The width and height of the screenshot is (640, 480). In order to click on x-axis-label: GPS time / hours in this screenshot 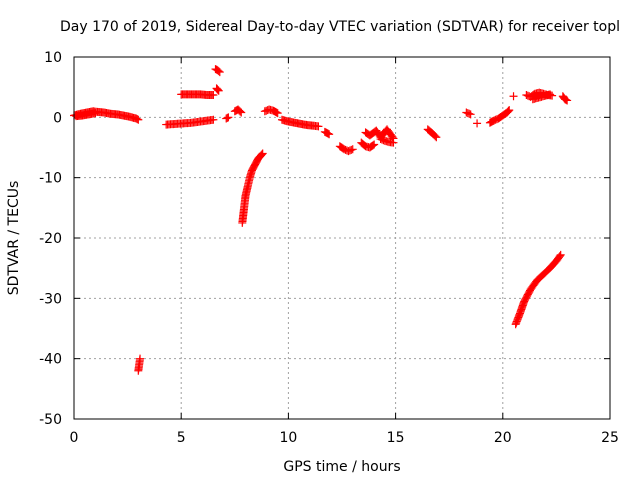, I will do `click(341, 467)`.